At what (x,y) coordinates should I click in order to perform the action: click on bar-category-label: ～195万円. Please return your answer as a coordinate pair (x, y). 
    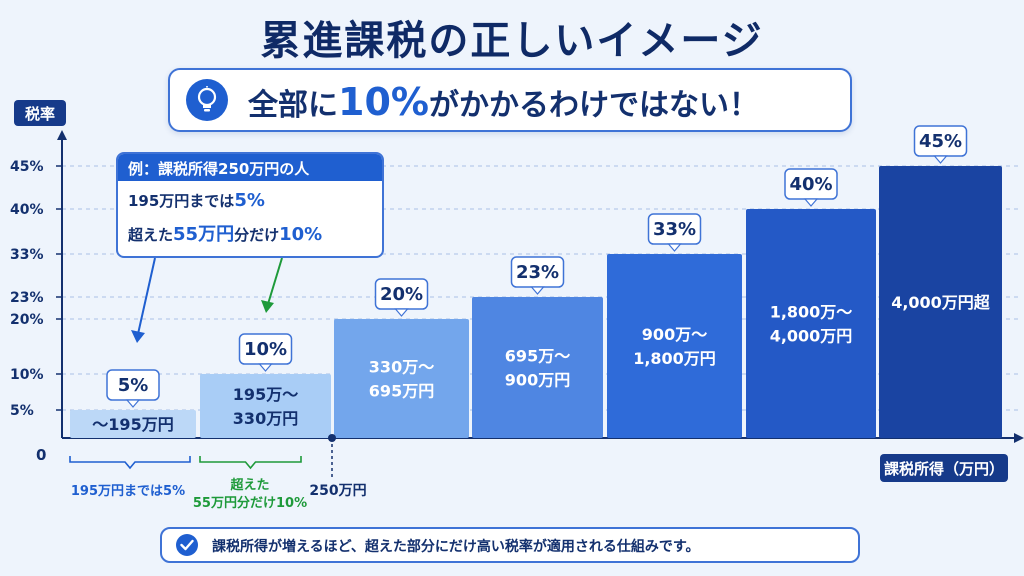
    Looking at the image, I should click on (132, 424).